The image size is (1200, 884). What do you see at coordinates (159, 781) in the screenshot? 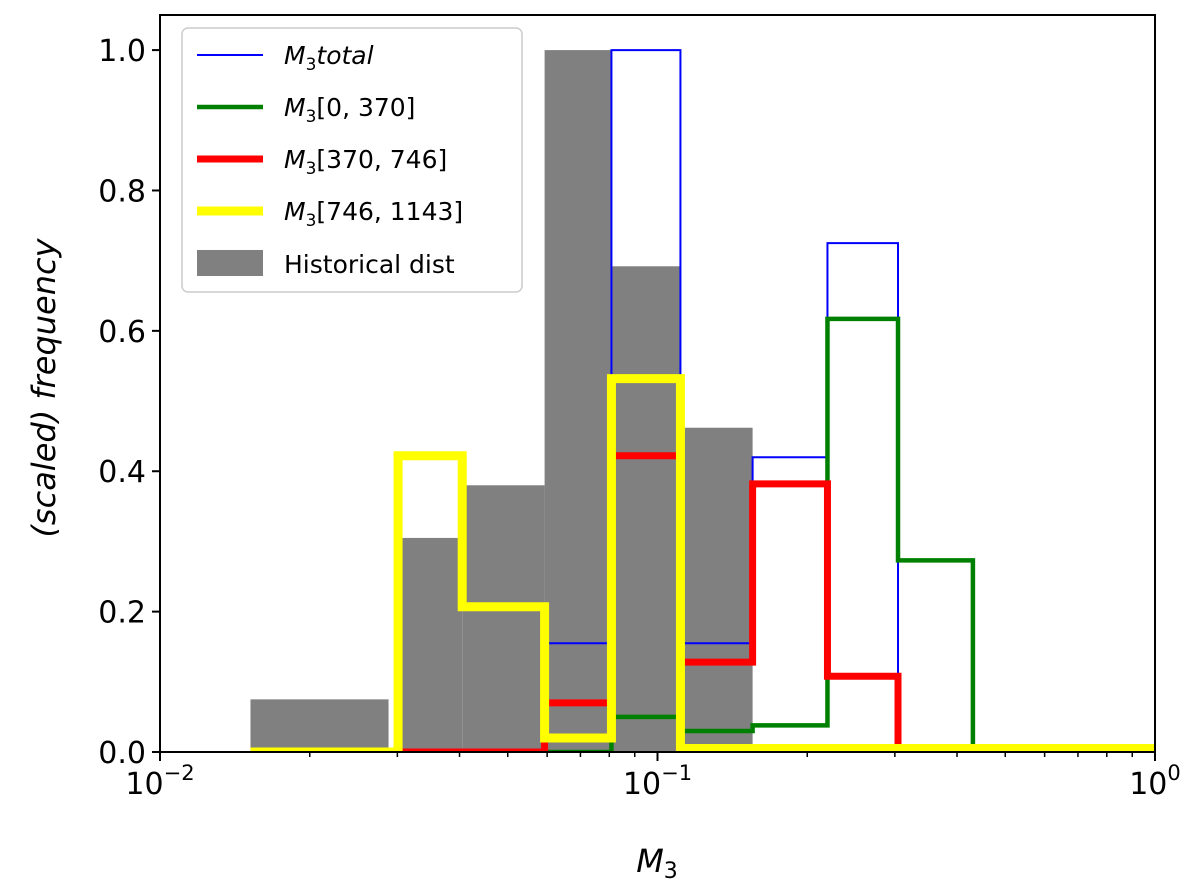
I see `x-tick-label: 10⁻²` at bounding box center [159, 781].